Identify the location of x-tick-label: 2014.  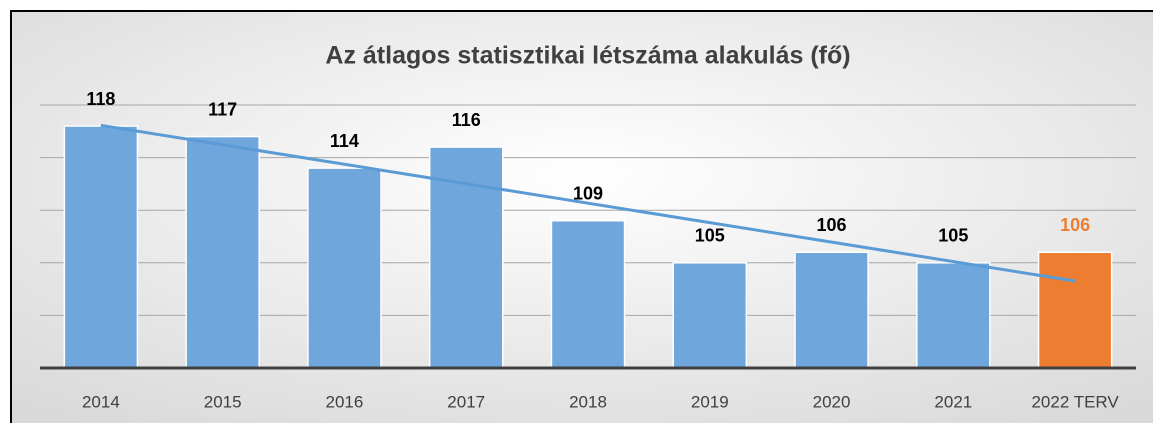
(101, 401).